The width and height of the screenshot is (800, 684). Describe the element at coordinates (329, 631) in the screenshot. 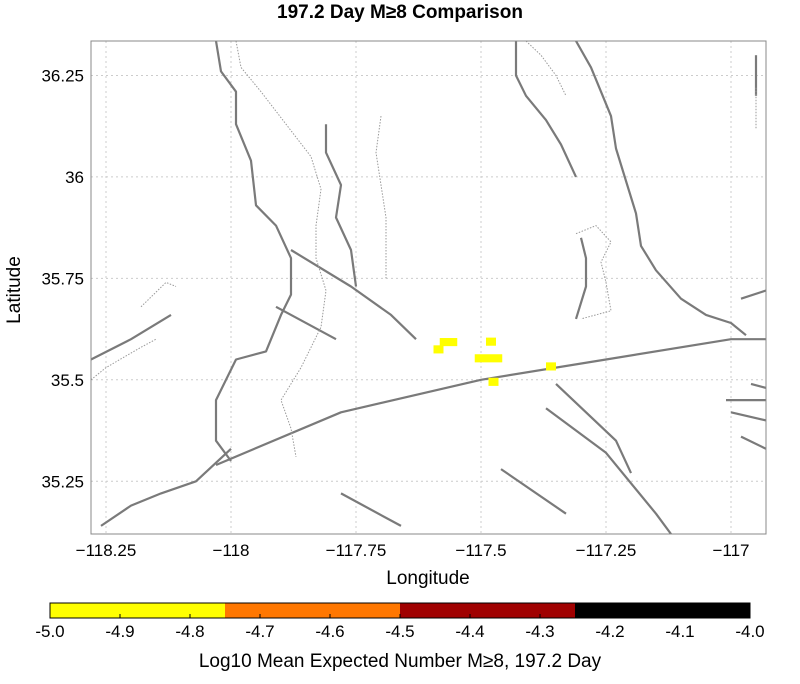

I see `colorbar-tick-label: -4.6` at that location.